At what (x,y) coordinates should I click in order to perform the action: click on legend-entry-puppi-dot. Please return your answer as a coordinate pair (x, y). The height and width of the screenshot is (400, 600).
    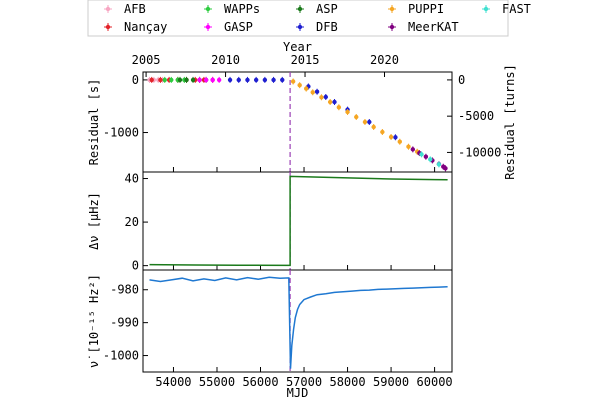
    Looking at the image, I should click on (392, 9).